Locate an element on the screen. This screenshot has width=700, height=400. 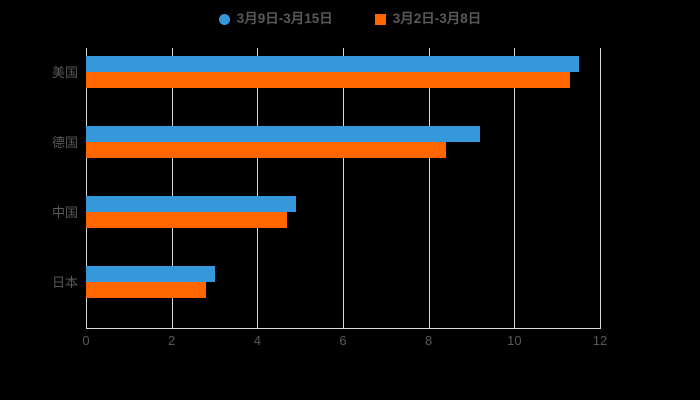
legend-square-marker-icon is located at coordinates (380, 19).